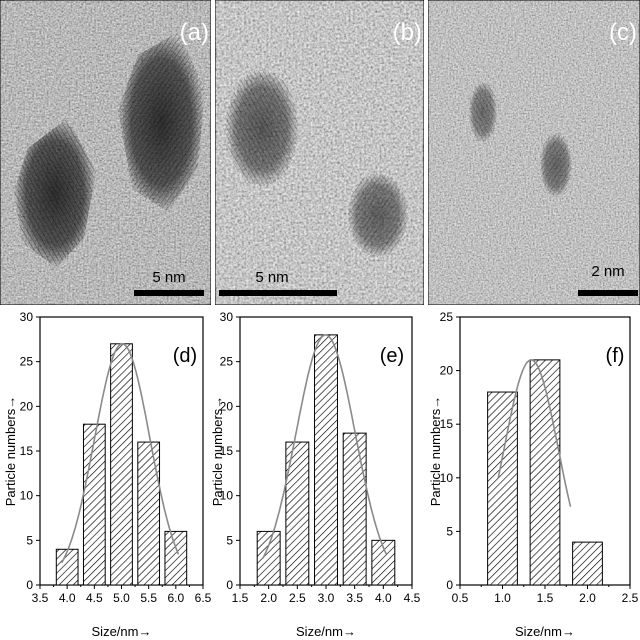  Describe the element at coordinates (407, 32) in the screenshot. I see `tem-panel-label: (b)` at that location.